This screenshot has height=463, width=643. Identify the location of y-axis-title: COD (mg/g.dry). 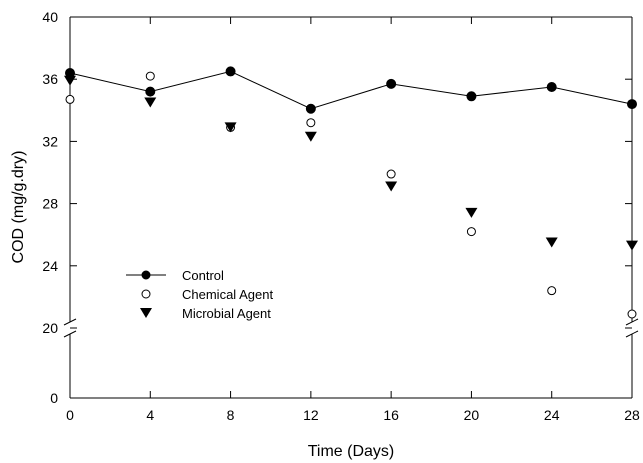
(18, 207).